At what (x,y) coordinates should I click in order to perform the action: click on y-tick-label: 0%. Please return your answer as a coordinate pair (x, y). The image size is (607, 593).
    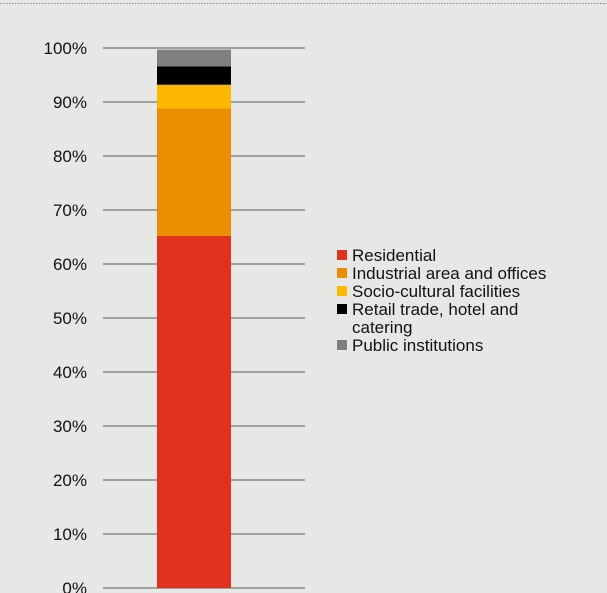
    Looking at the image, I should click on (74, 586).